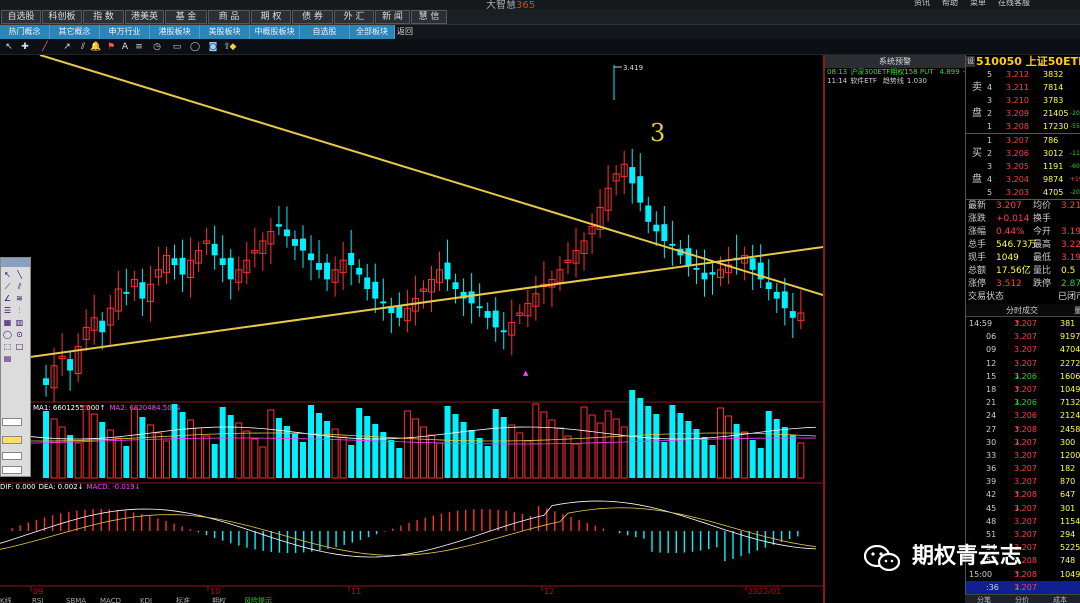 The image size is (1080, 603). What do you see at coordinates (1023, 376) in the screenshot?
I see `tick-row: 15 3.206 ↓ 1606` at bounding box center [1023, 376].